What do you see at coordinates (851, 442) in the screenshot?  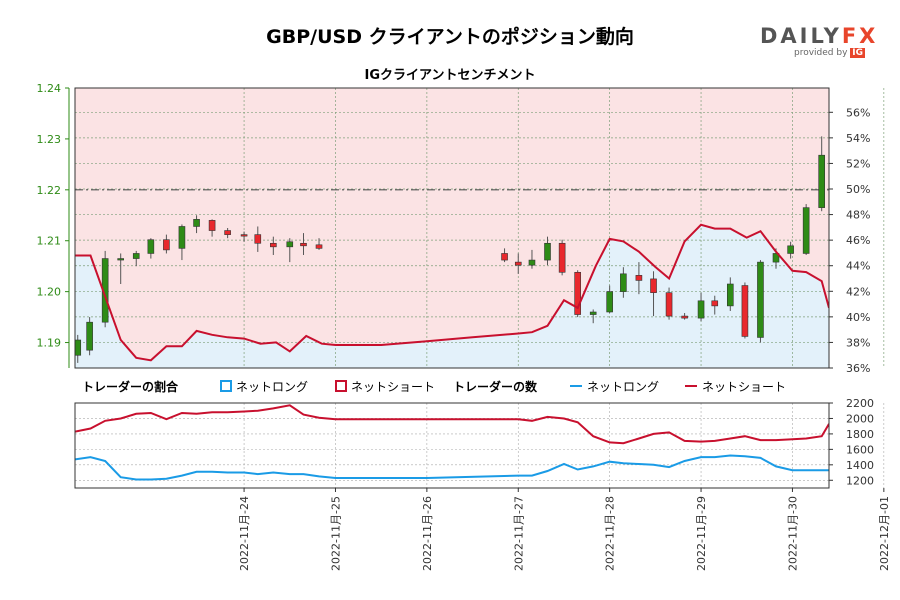 I see `count-axis: 1200 1400 1600 1800 2000 2200` at bounding box center [851, 442].